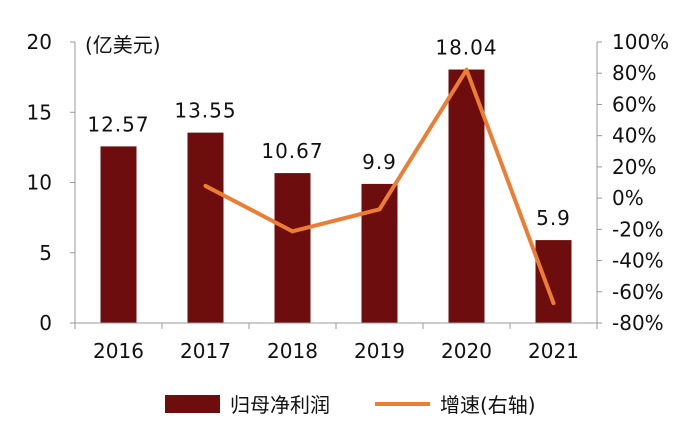  I want to click on left-tick-label: 20, so click(39, 42).